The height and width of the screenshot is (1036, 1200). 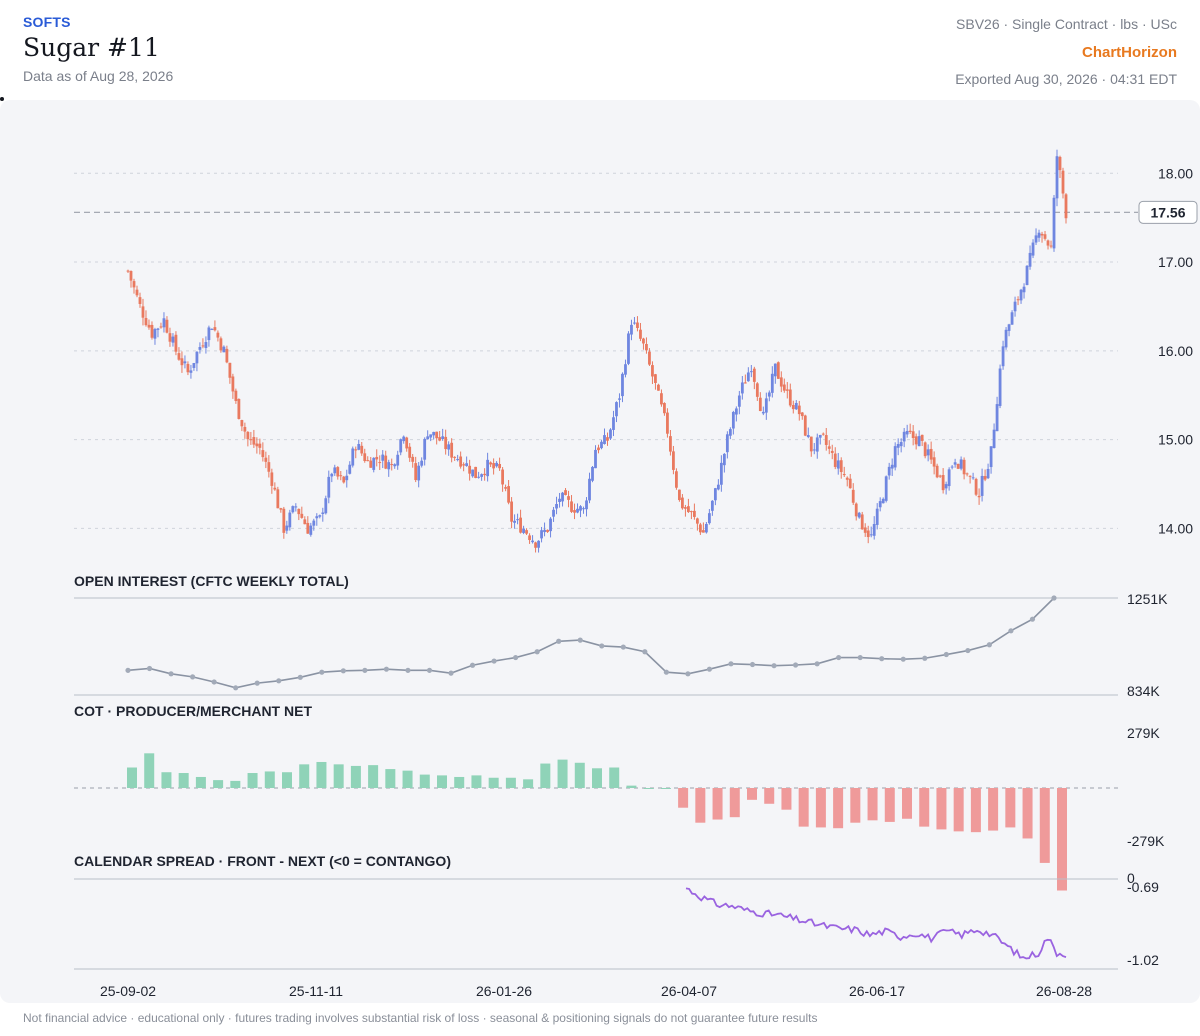 What do you see at coordinates (1146, 841) in the screenshot?
I see `cot-tick-label: -279K` at bounding box center [1146, 841].